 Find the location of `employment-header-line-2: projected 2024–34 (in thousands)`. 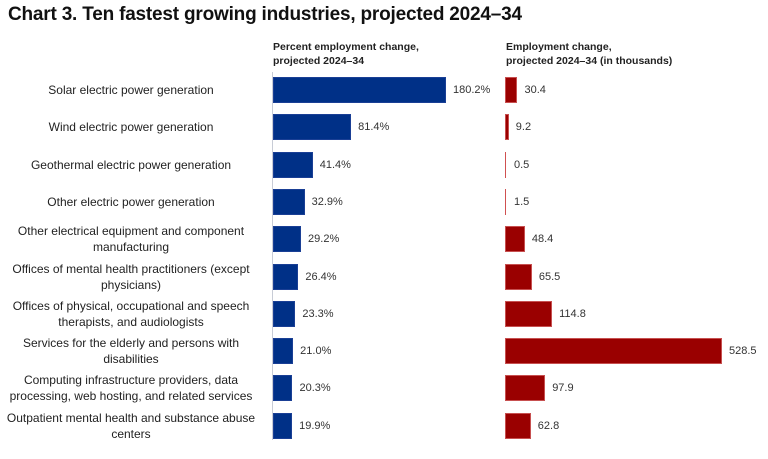

employment-header-line-2: projected 2024–34 (in thousands) is located at coordinates (589, 61).